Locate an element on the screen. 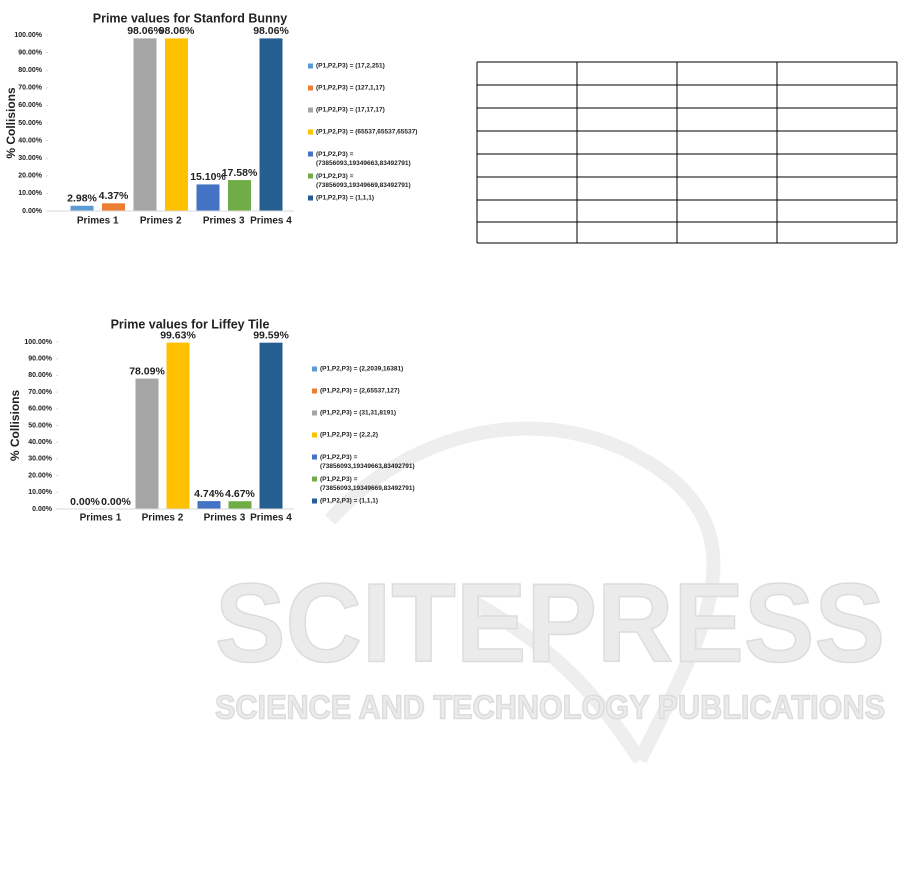  value-label: 4.74% is located at coordinates (209, 494).